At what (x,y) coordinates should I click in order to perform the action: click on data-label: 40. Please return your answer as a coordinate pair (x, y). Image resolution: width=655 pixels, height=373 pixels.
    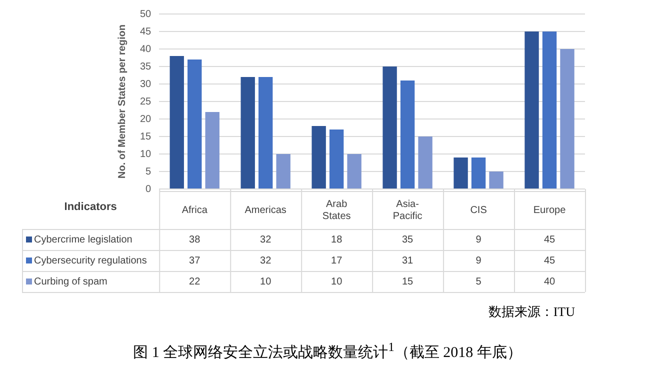
    Looking at the image, I should click on (550, 282).